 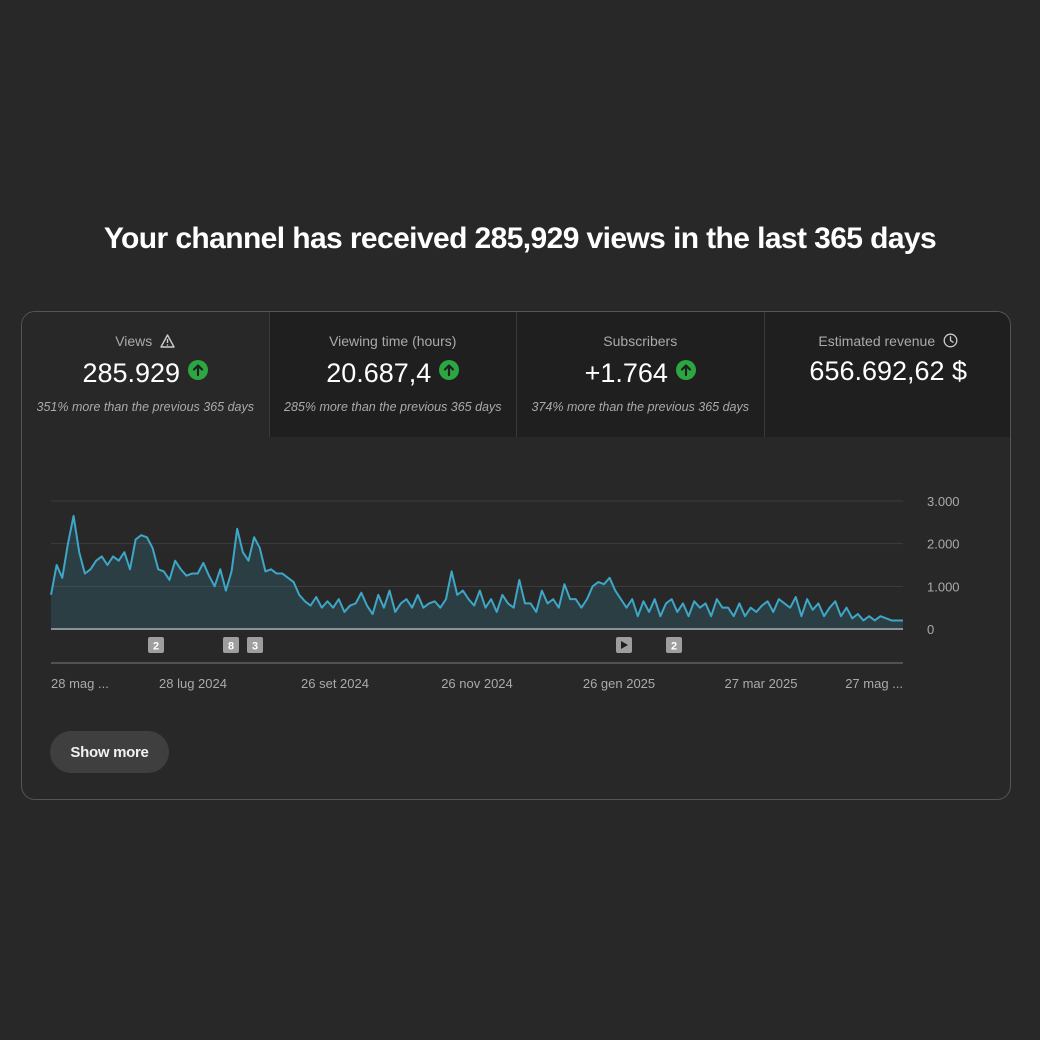 I want to click on tab-label: Subscribers, so click(x=640, y=341).